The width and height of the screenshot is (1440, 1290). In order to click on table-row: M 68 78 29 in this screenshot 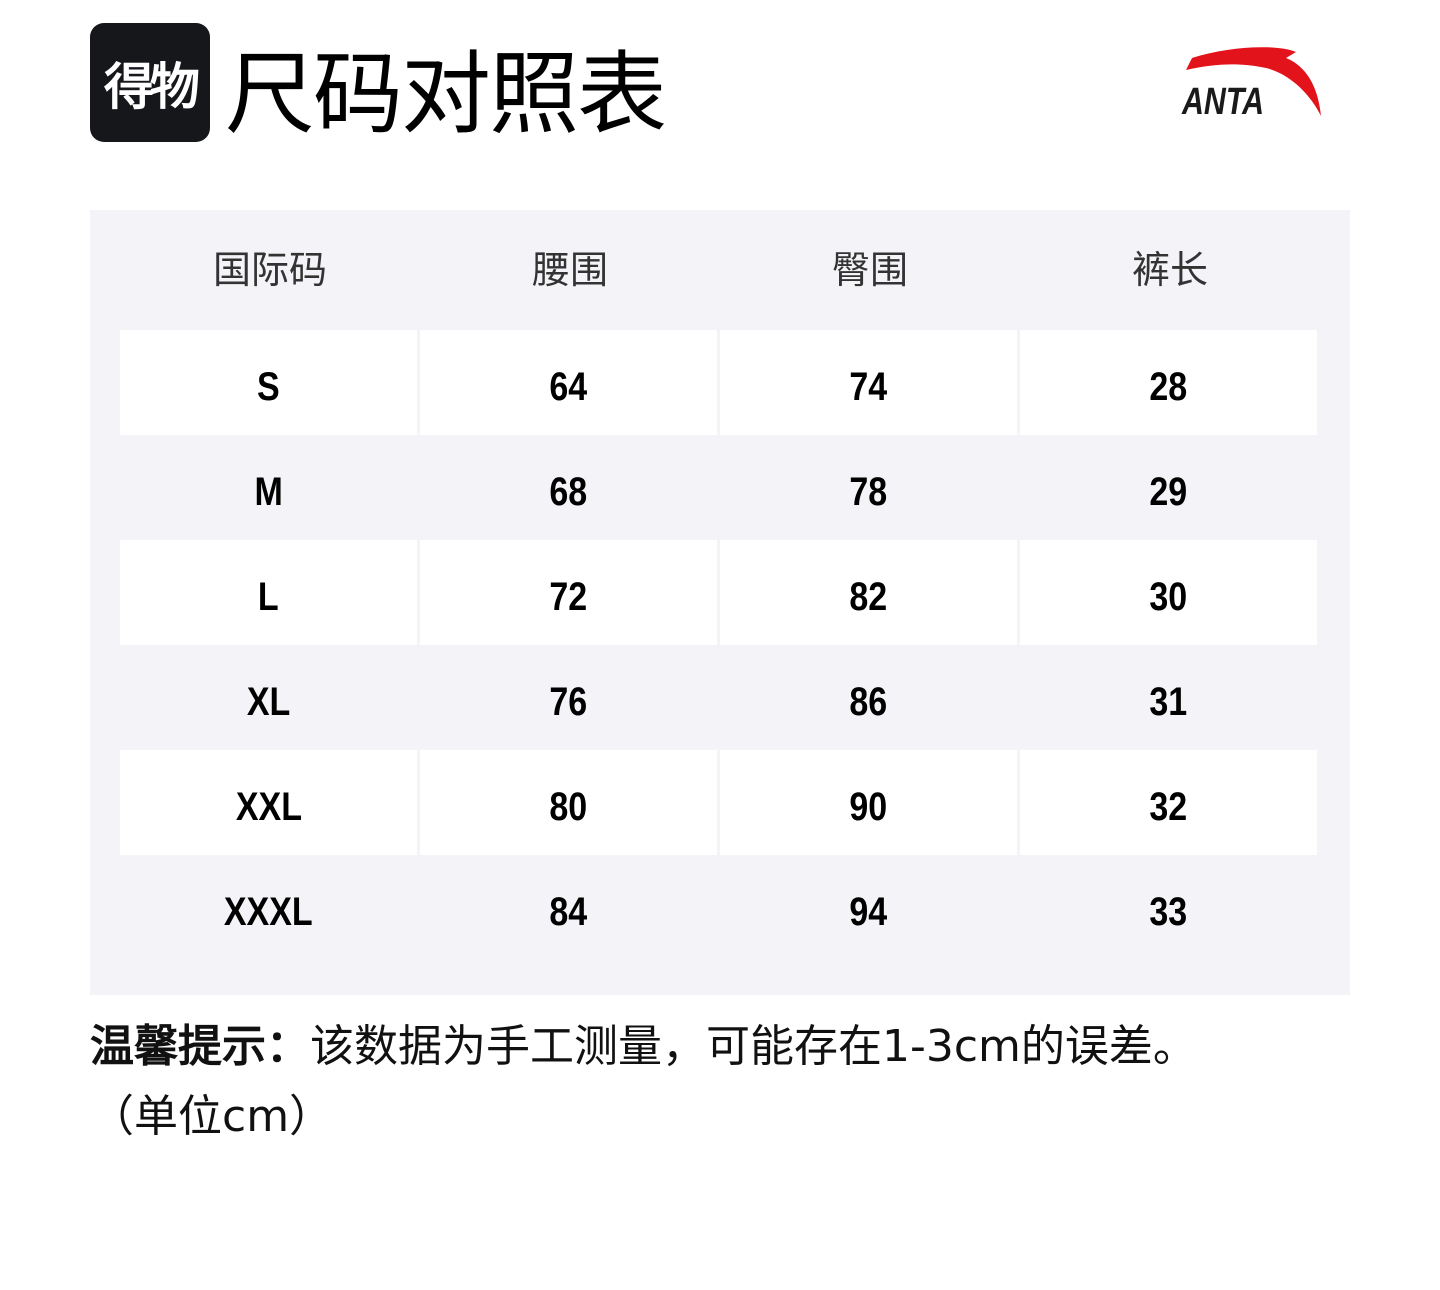, I will do `click(720, 487)`.